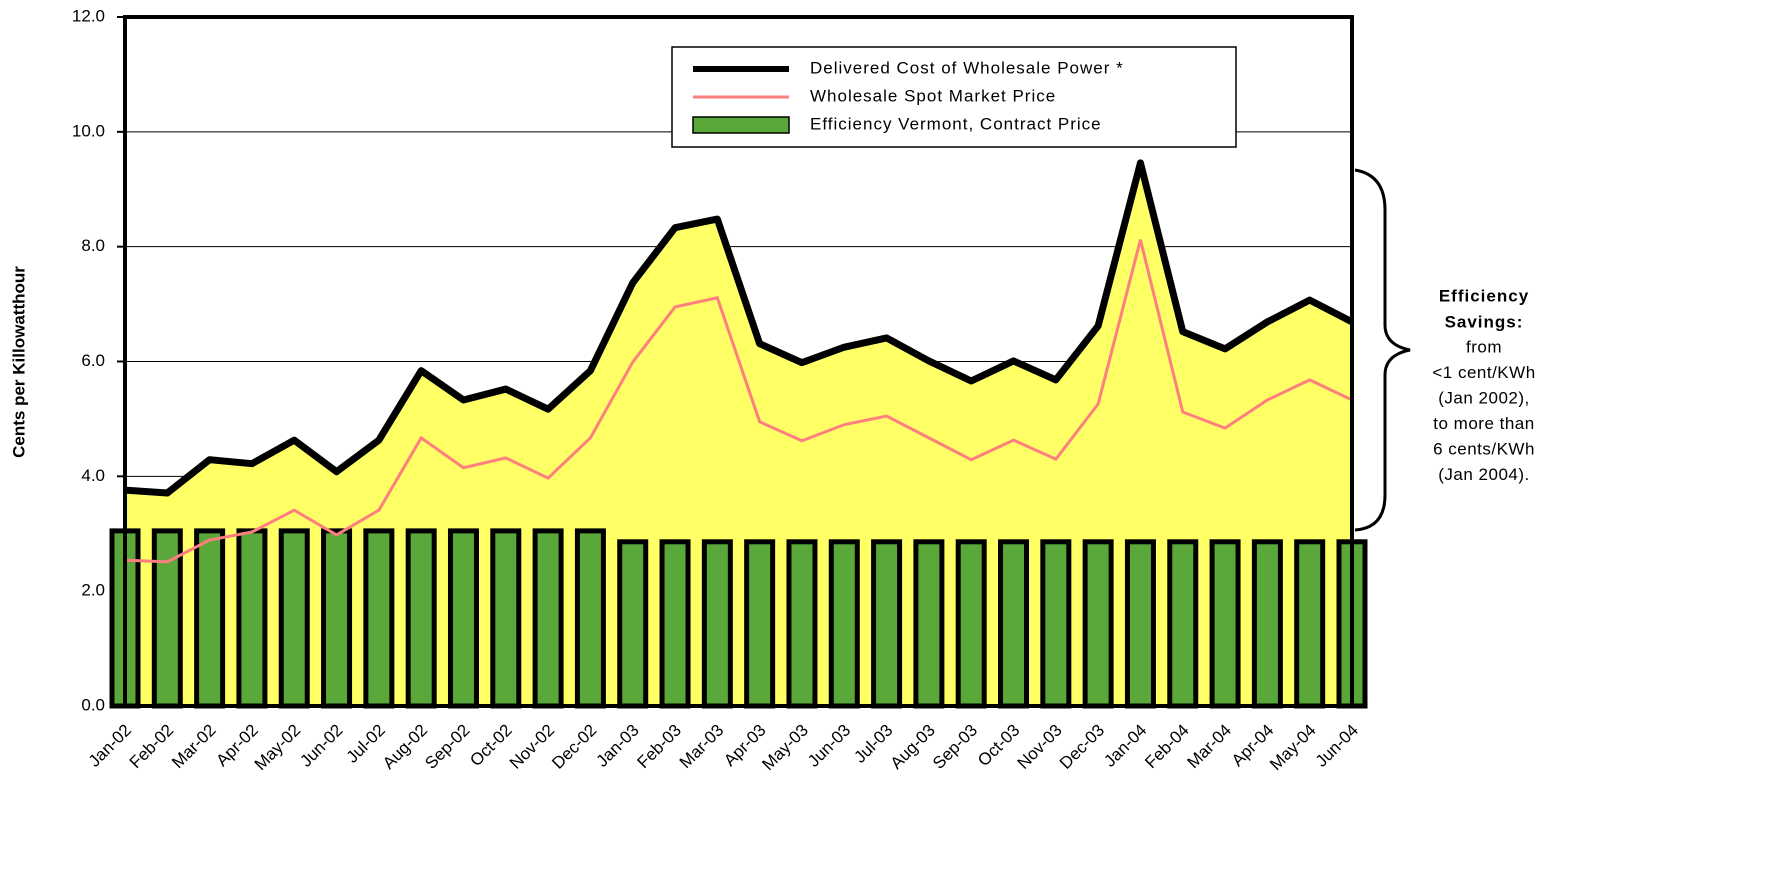  I want to click on x-tick-label: Jan-03, so click(618, 746).